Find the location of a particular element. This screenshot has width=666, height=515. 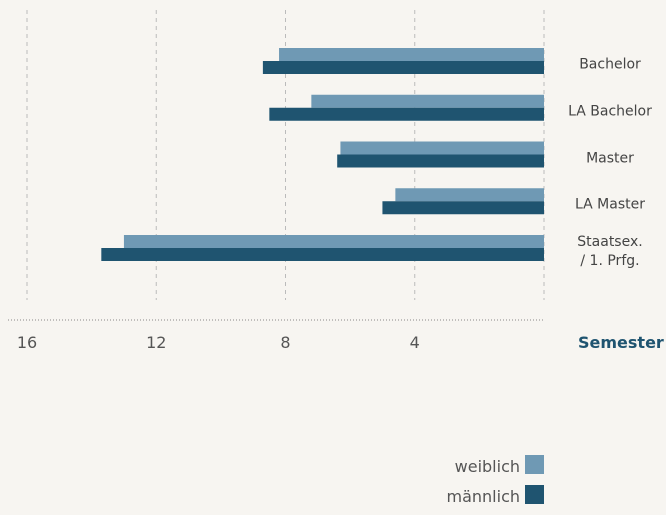

y-tick-label: LA Bachelor is located at coordinates (610, 111).